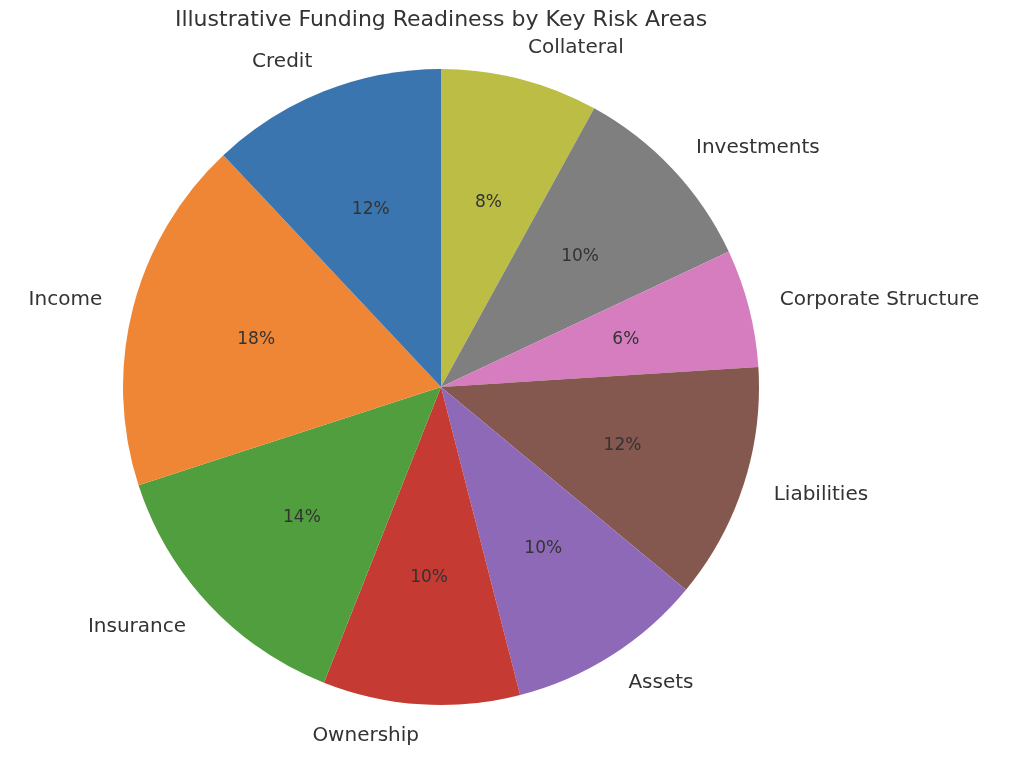 The image size is (1024, 770). Describe the element at coordinates (366, 734) in the screenshot. I see `slice-label: Ownership` at that location.